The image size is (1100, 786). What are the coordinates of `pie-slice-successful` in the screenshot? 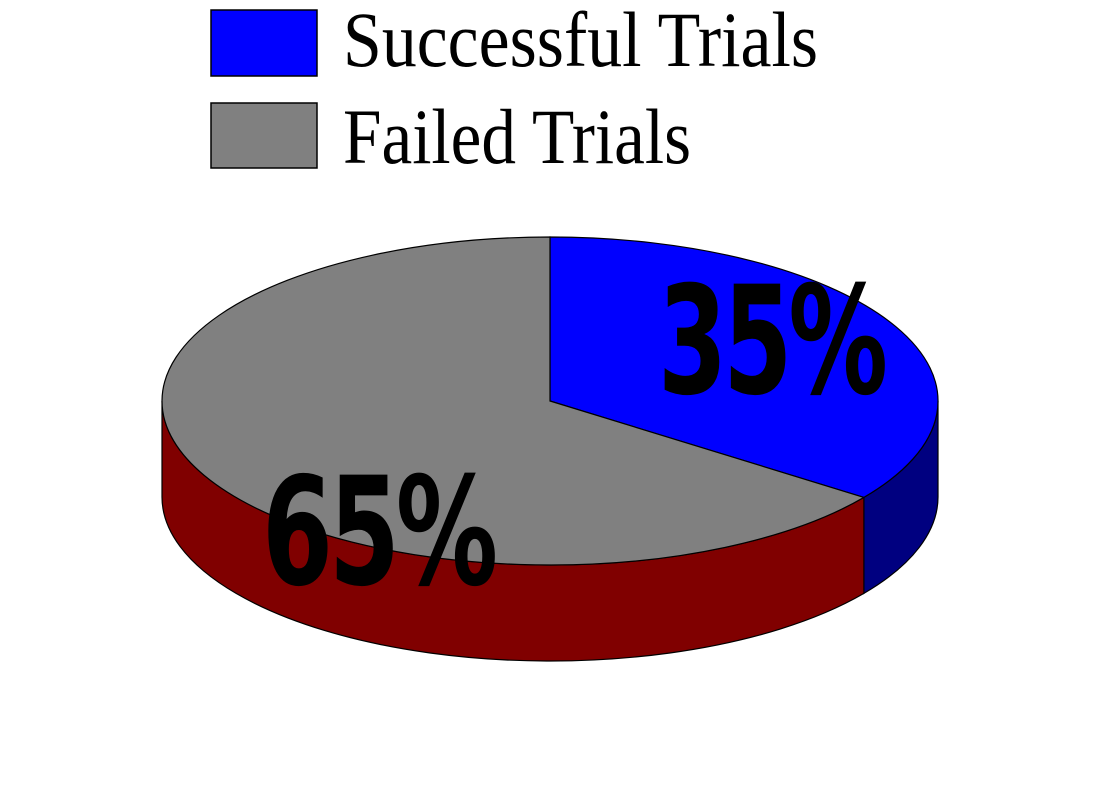 It's located at (744, 367).